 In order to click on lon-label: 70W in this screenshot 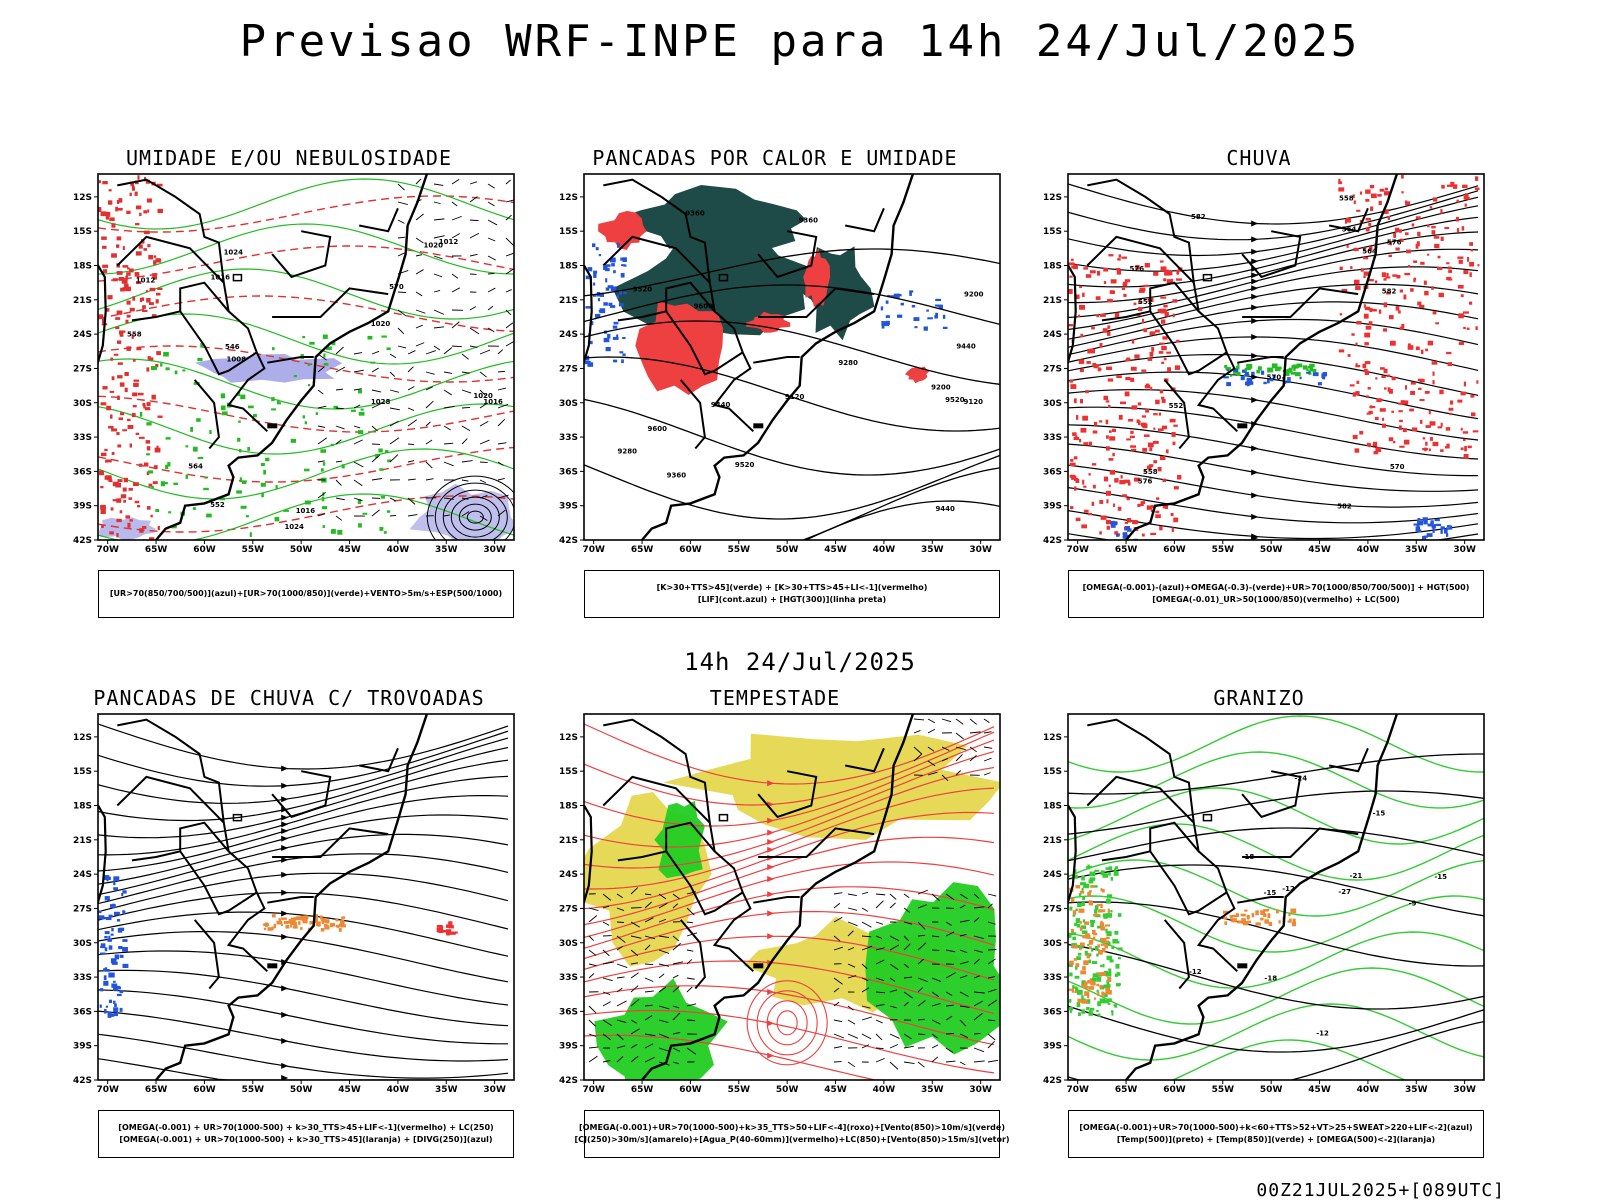, I will do `click(1077, 1090)`.